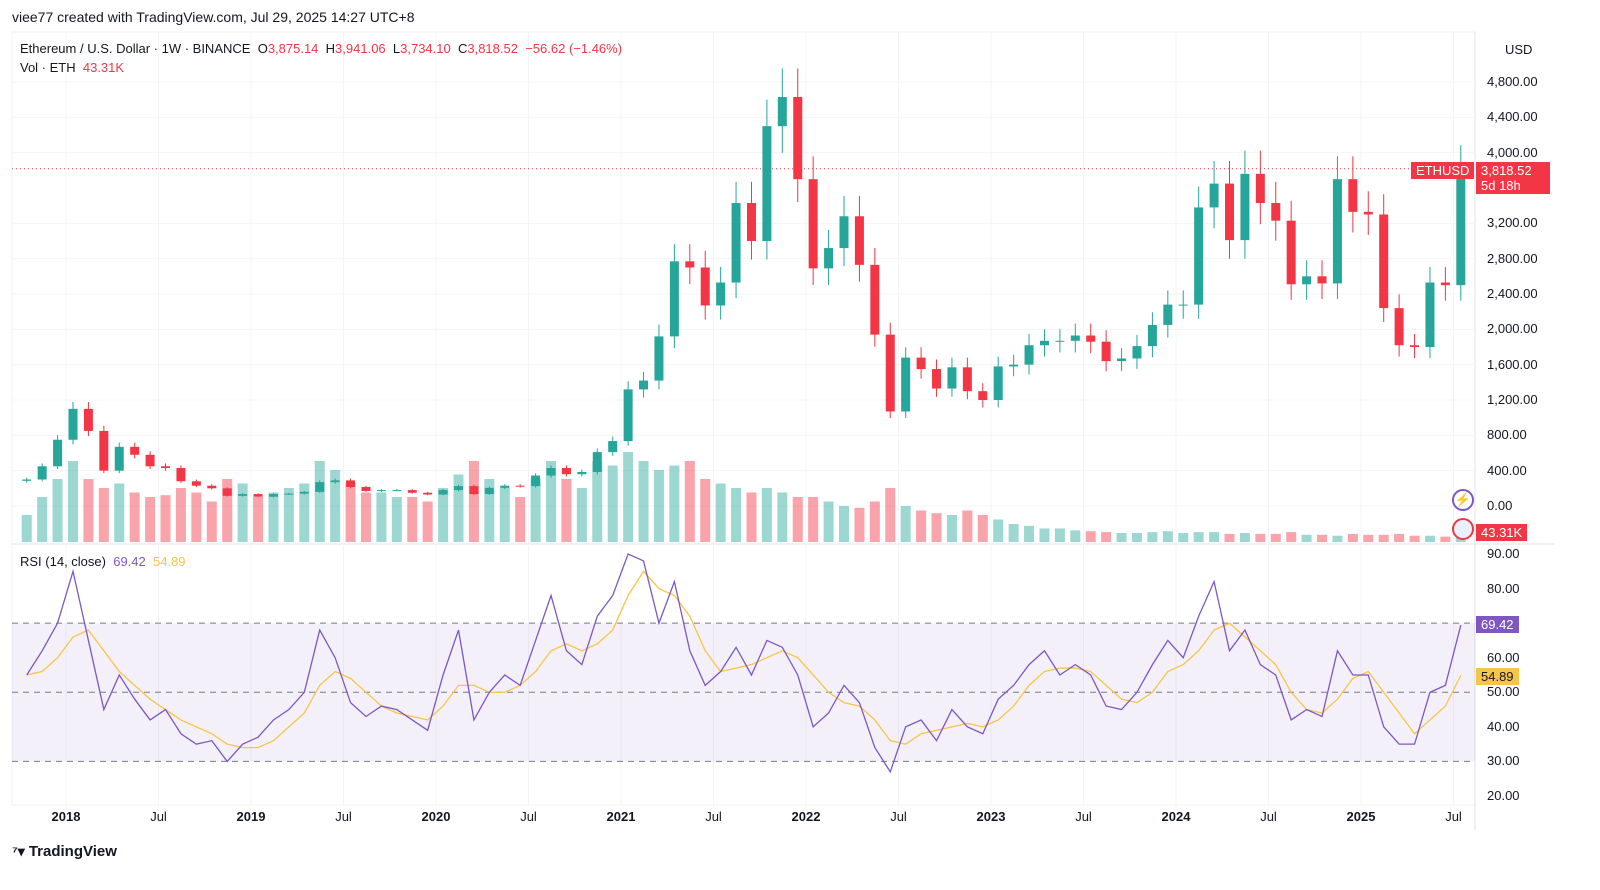 The width and height of the screenshot is (1600, 890). Describe the element at coordinates (293, 48) in the screenshot. I see `open-value: 3,875.14` at that location.